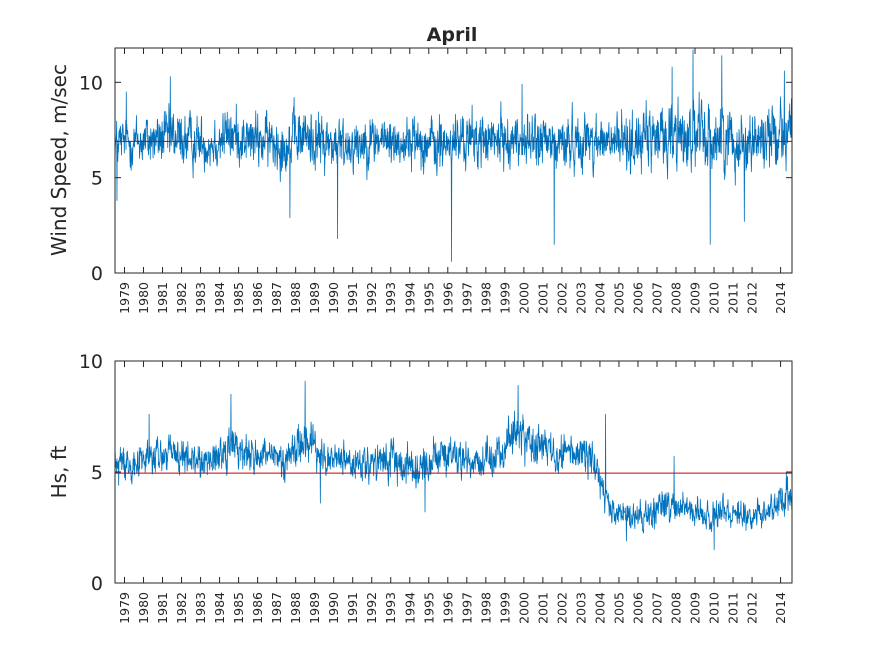  What do you see at coordinates (452, 35) in the screenshot?
I see `chart-title: April` at bounding box center [452, 35].